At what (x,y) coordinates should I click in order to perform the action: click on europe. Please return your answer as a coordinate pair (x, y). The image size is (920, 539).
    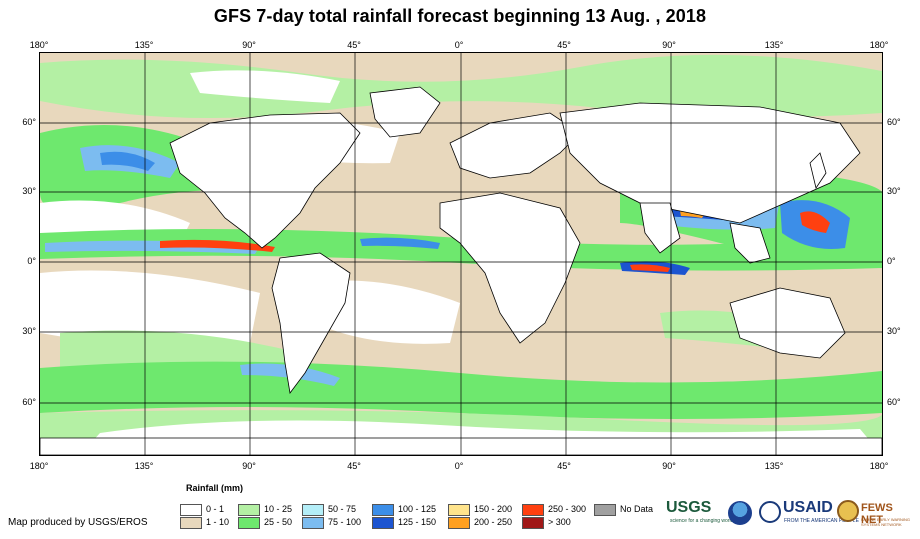
    Looking at the image, I should click on (515, 145).